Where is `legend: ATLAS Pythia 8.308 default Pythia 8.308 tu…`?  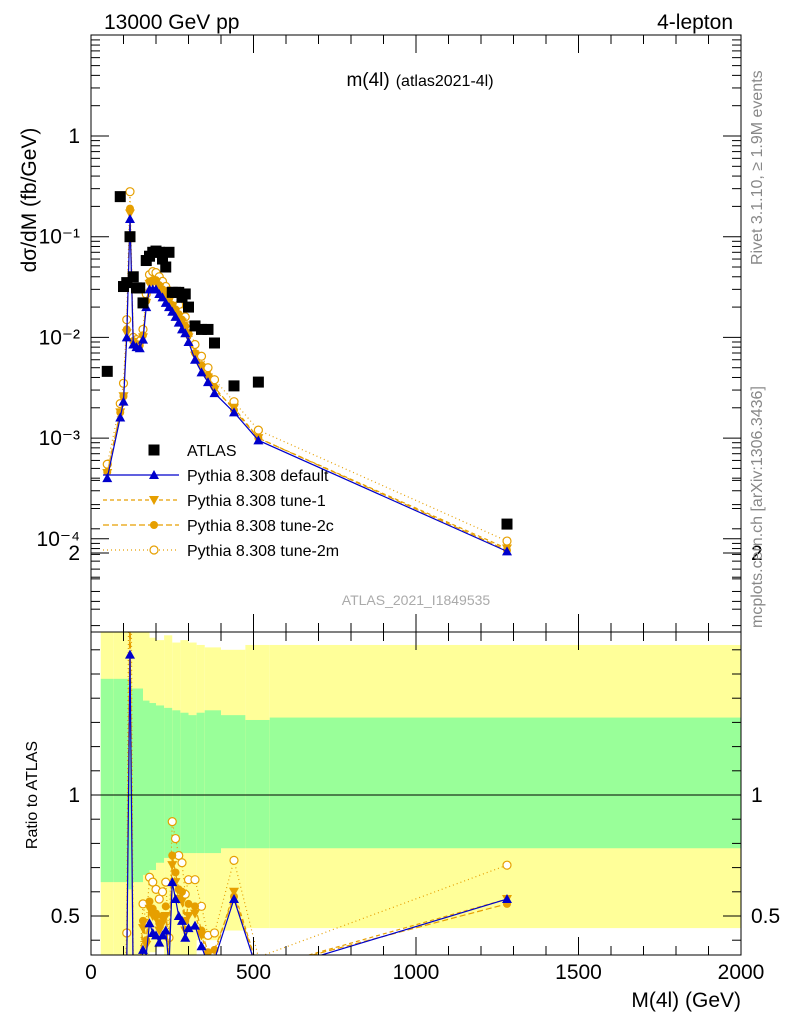
legend: ATLAS Pythia 8.308 default Pythia 8.308 tu… is located at coordinates (221, 501).